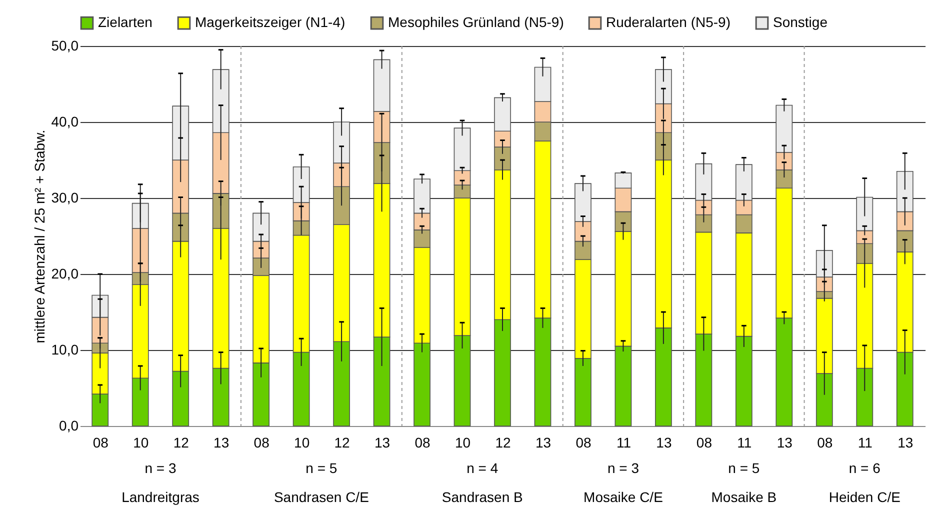 Image resolution: width=926 pixels, height=507 pixels. What do you see at coordinates (800, 22) in the screenshot?
I see `legend-label: Sonstige` at bounding box center [800, 22].